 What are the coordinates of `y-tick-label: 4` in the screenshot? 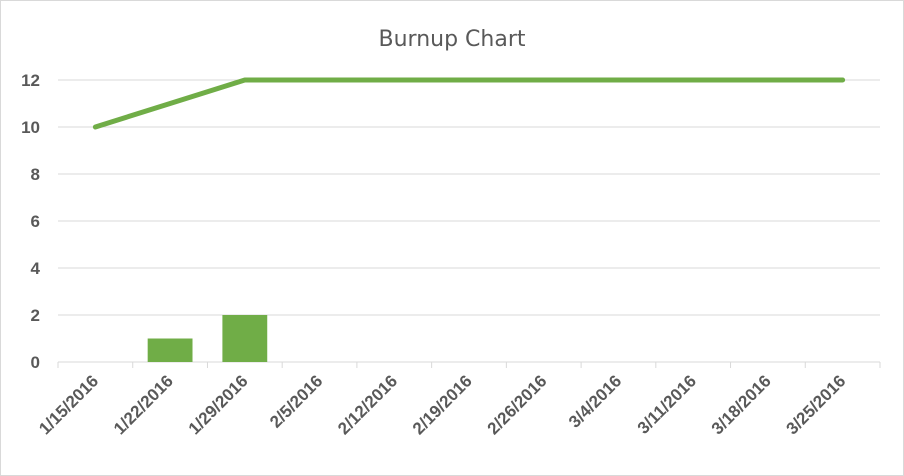 It's located at (36, 268).